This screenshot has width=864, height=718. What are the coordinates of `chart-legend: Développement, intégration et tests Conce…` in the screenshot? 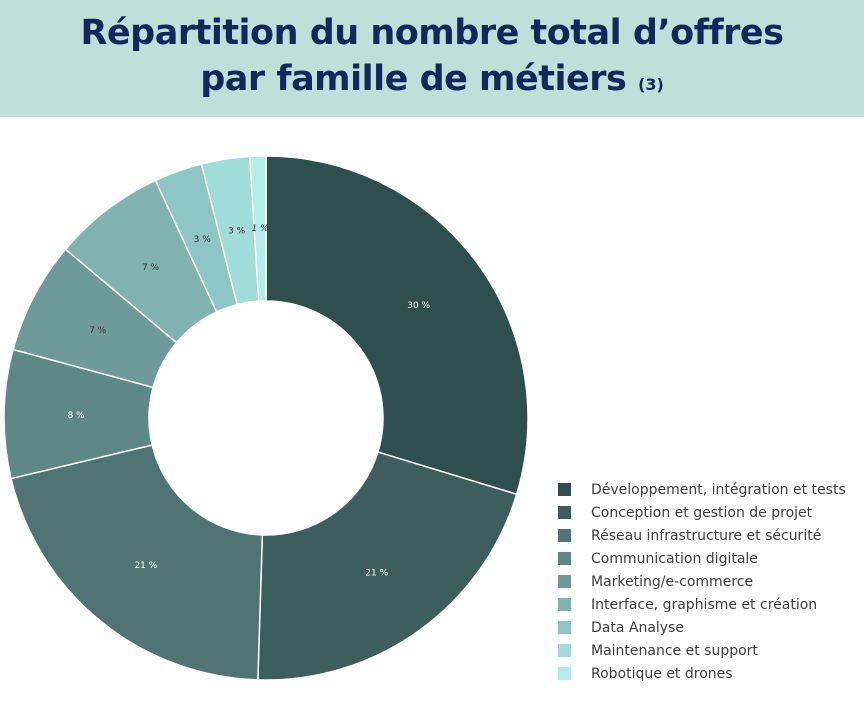 It's located at (702, 581).